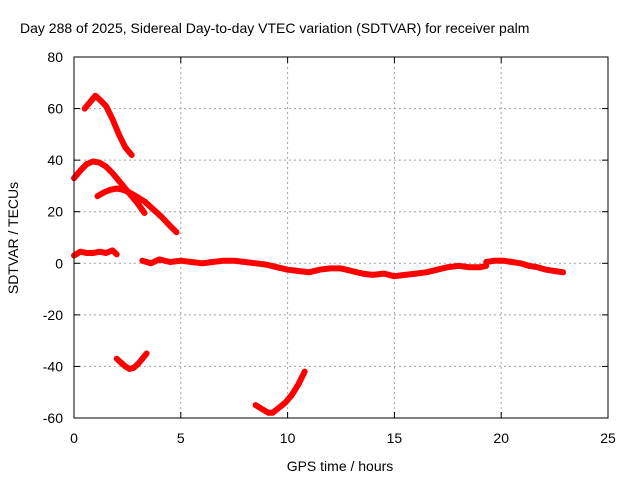  Describe the element at coordinates (74, 438) in the screenshot. I see `x-tick-label: 0` at that location.